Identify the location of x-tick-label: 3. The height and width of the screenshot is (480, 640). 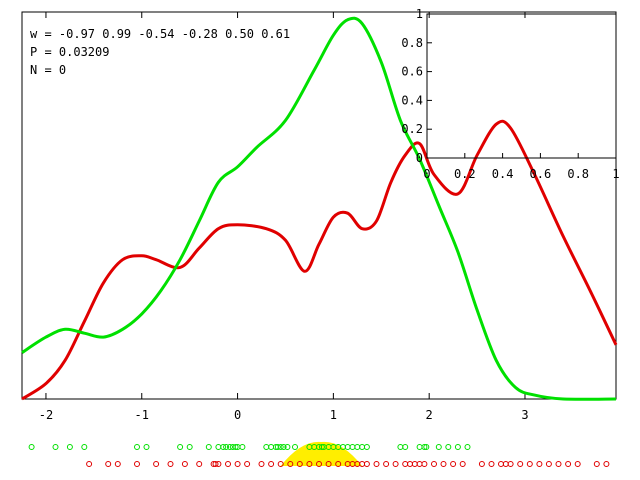
(524, 415).